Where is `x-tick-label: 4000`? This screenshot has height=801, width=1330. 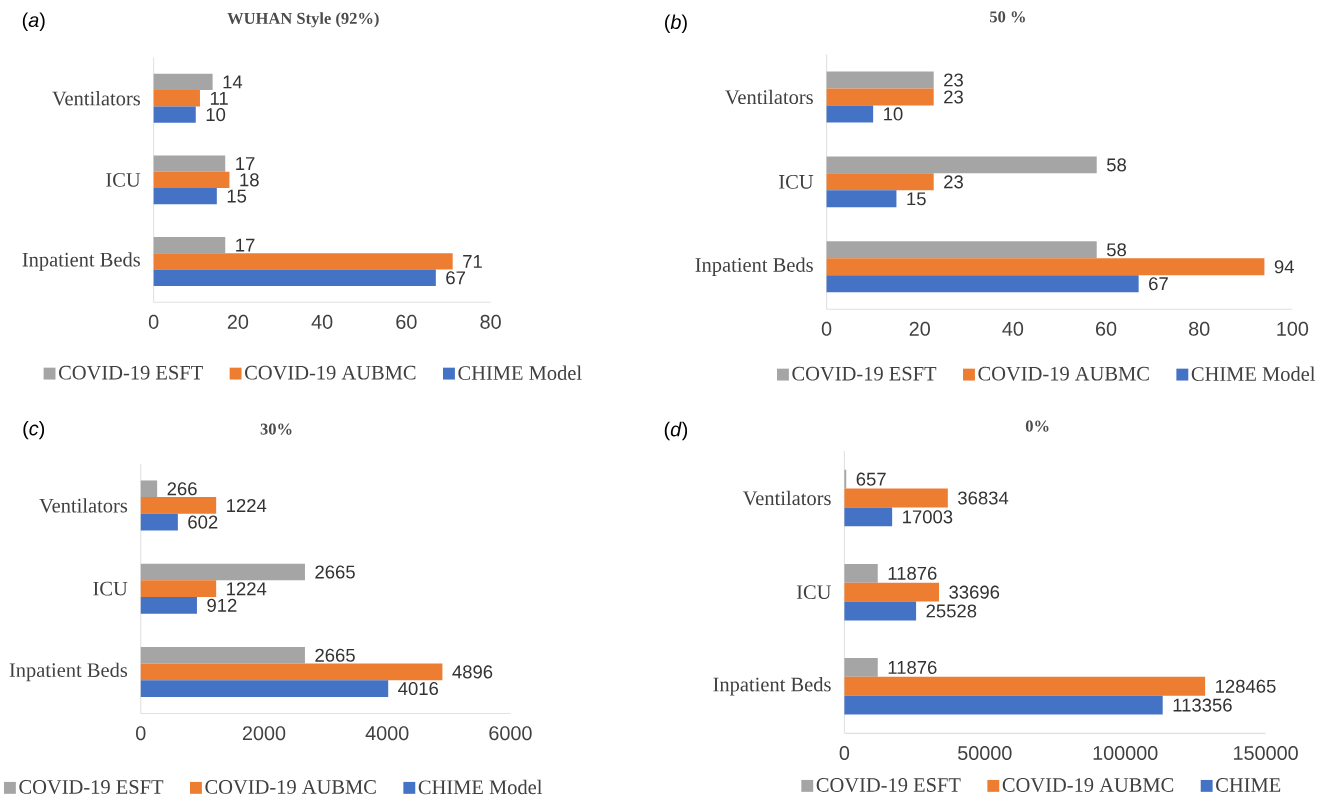
x-tick-label: 4000 is located at coordinates (387, 733).